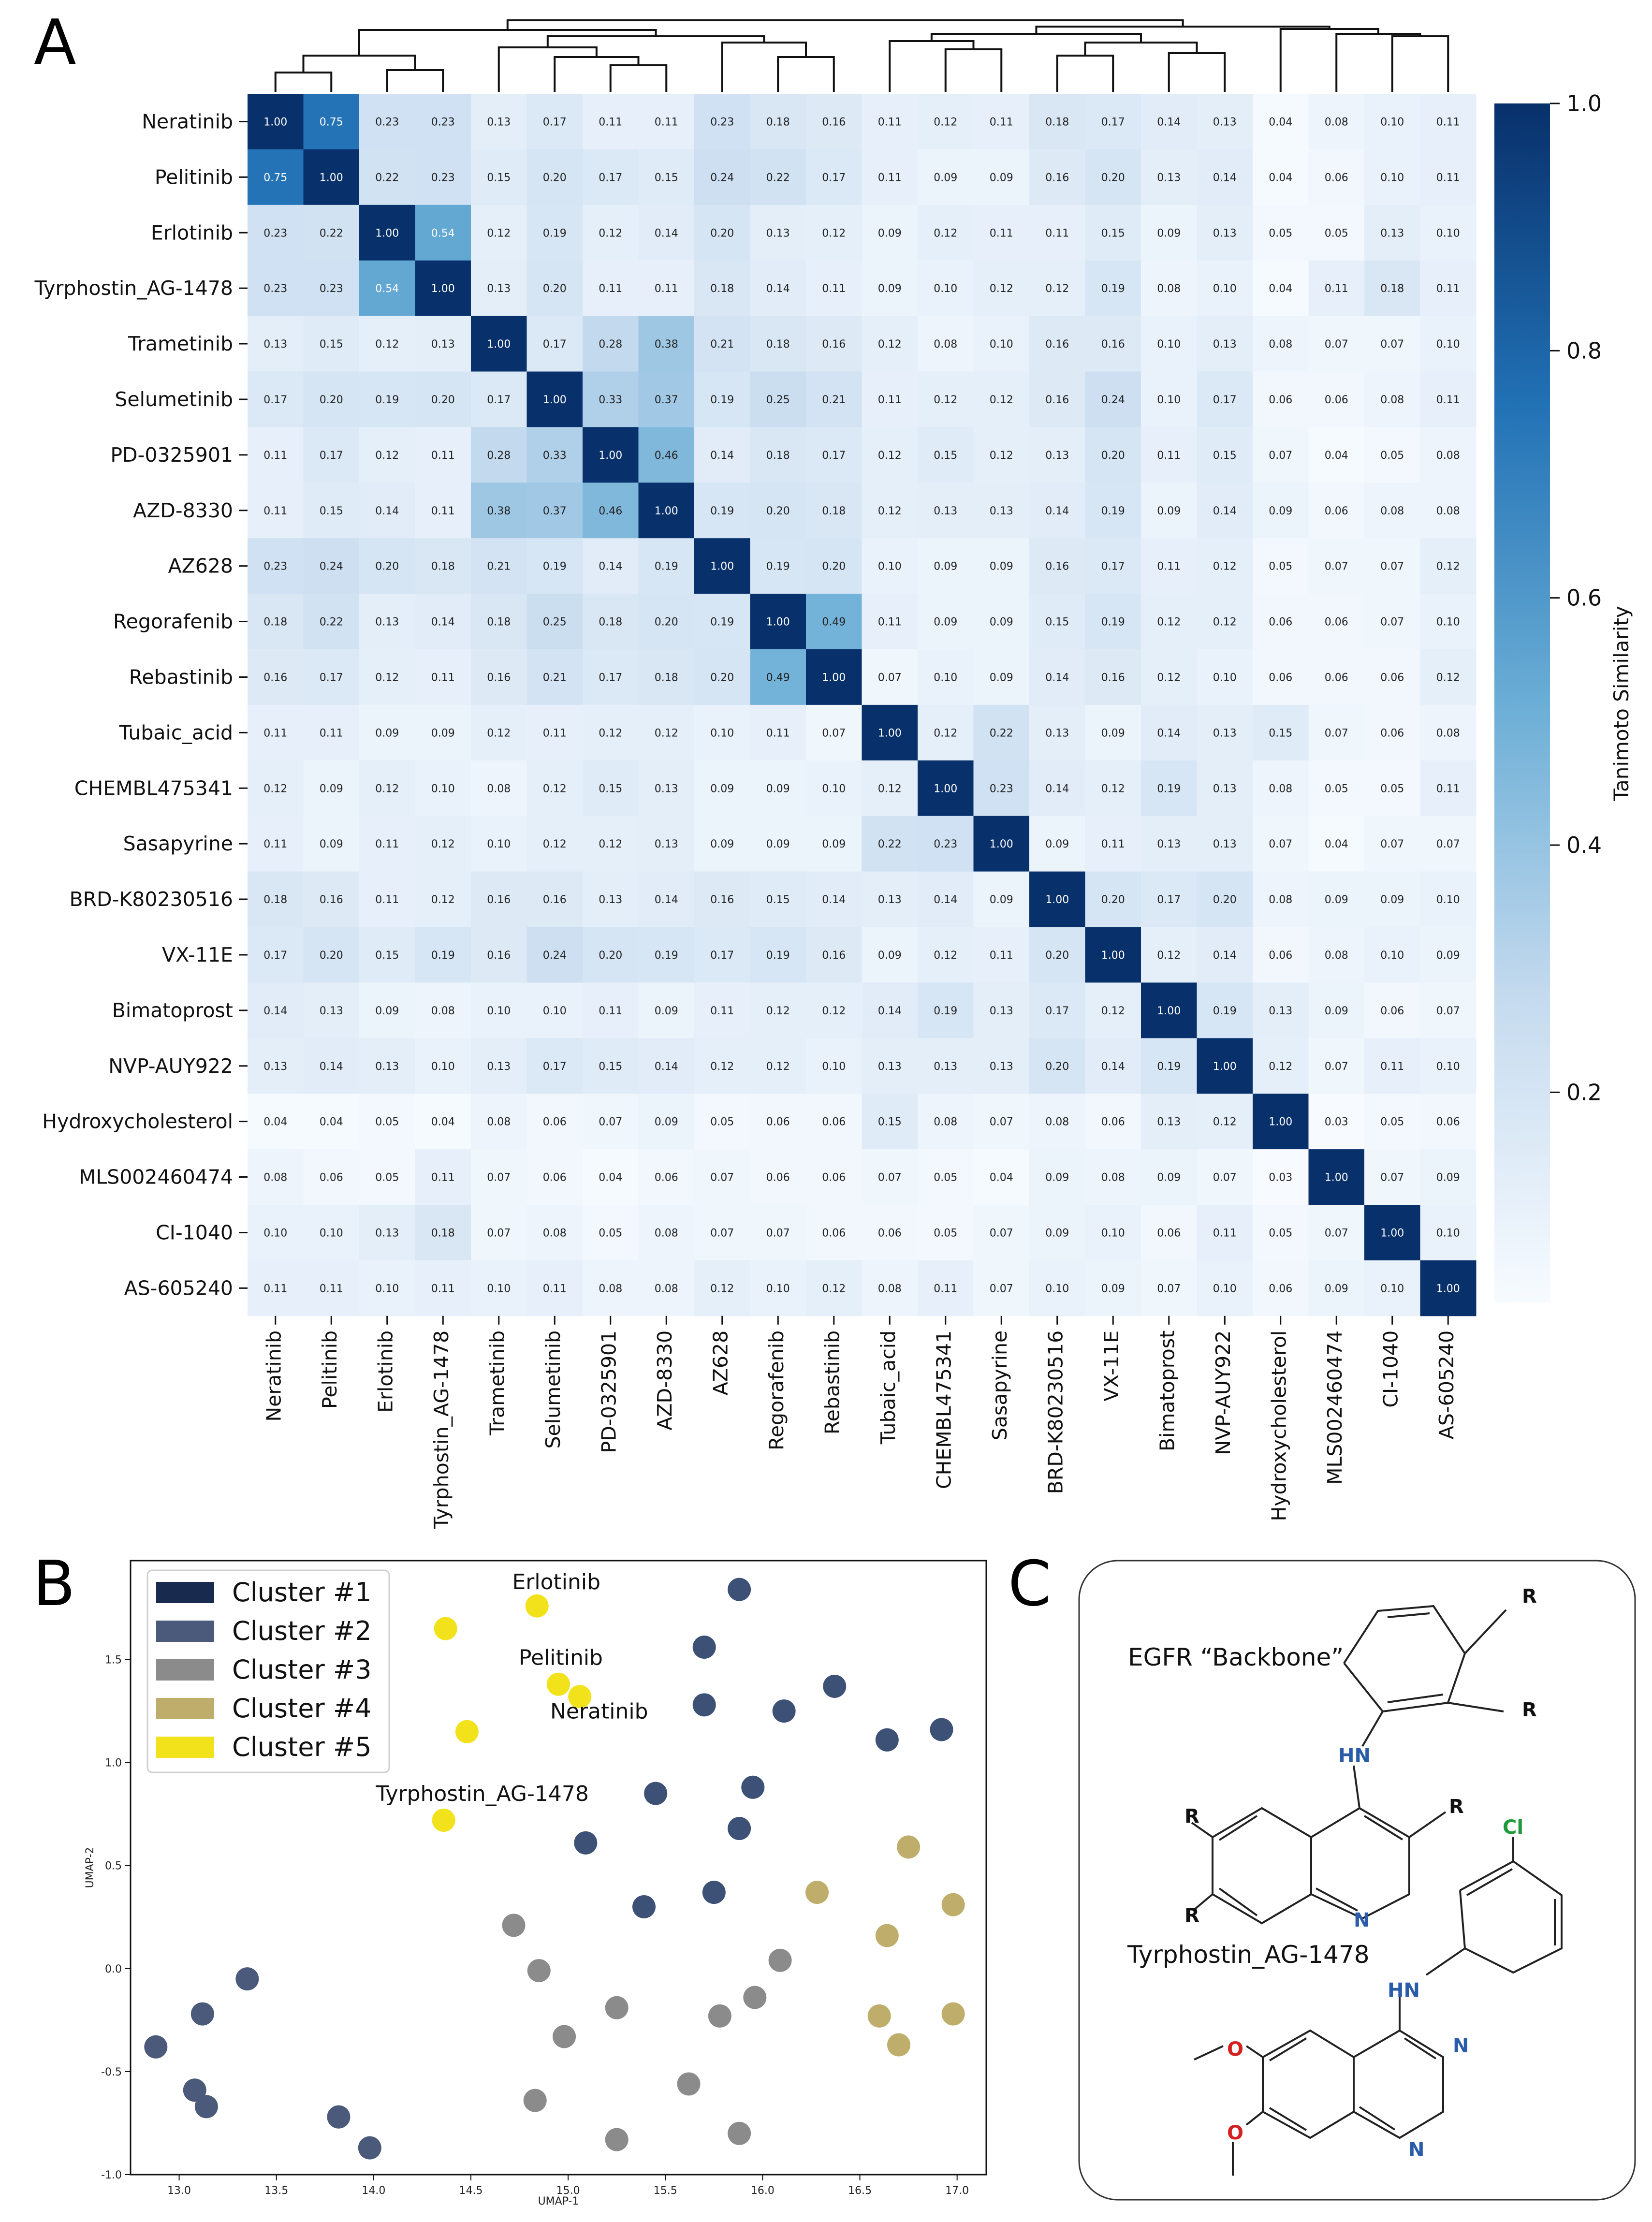  Describe the element at coordinates (1584, 598) in the screenshot. I see `colorbar-tick-label: 0.6` at that location.